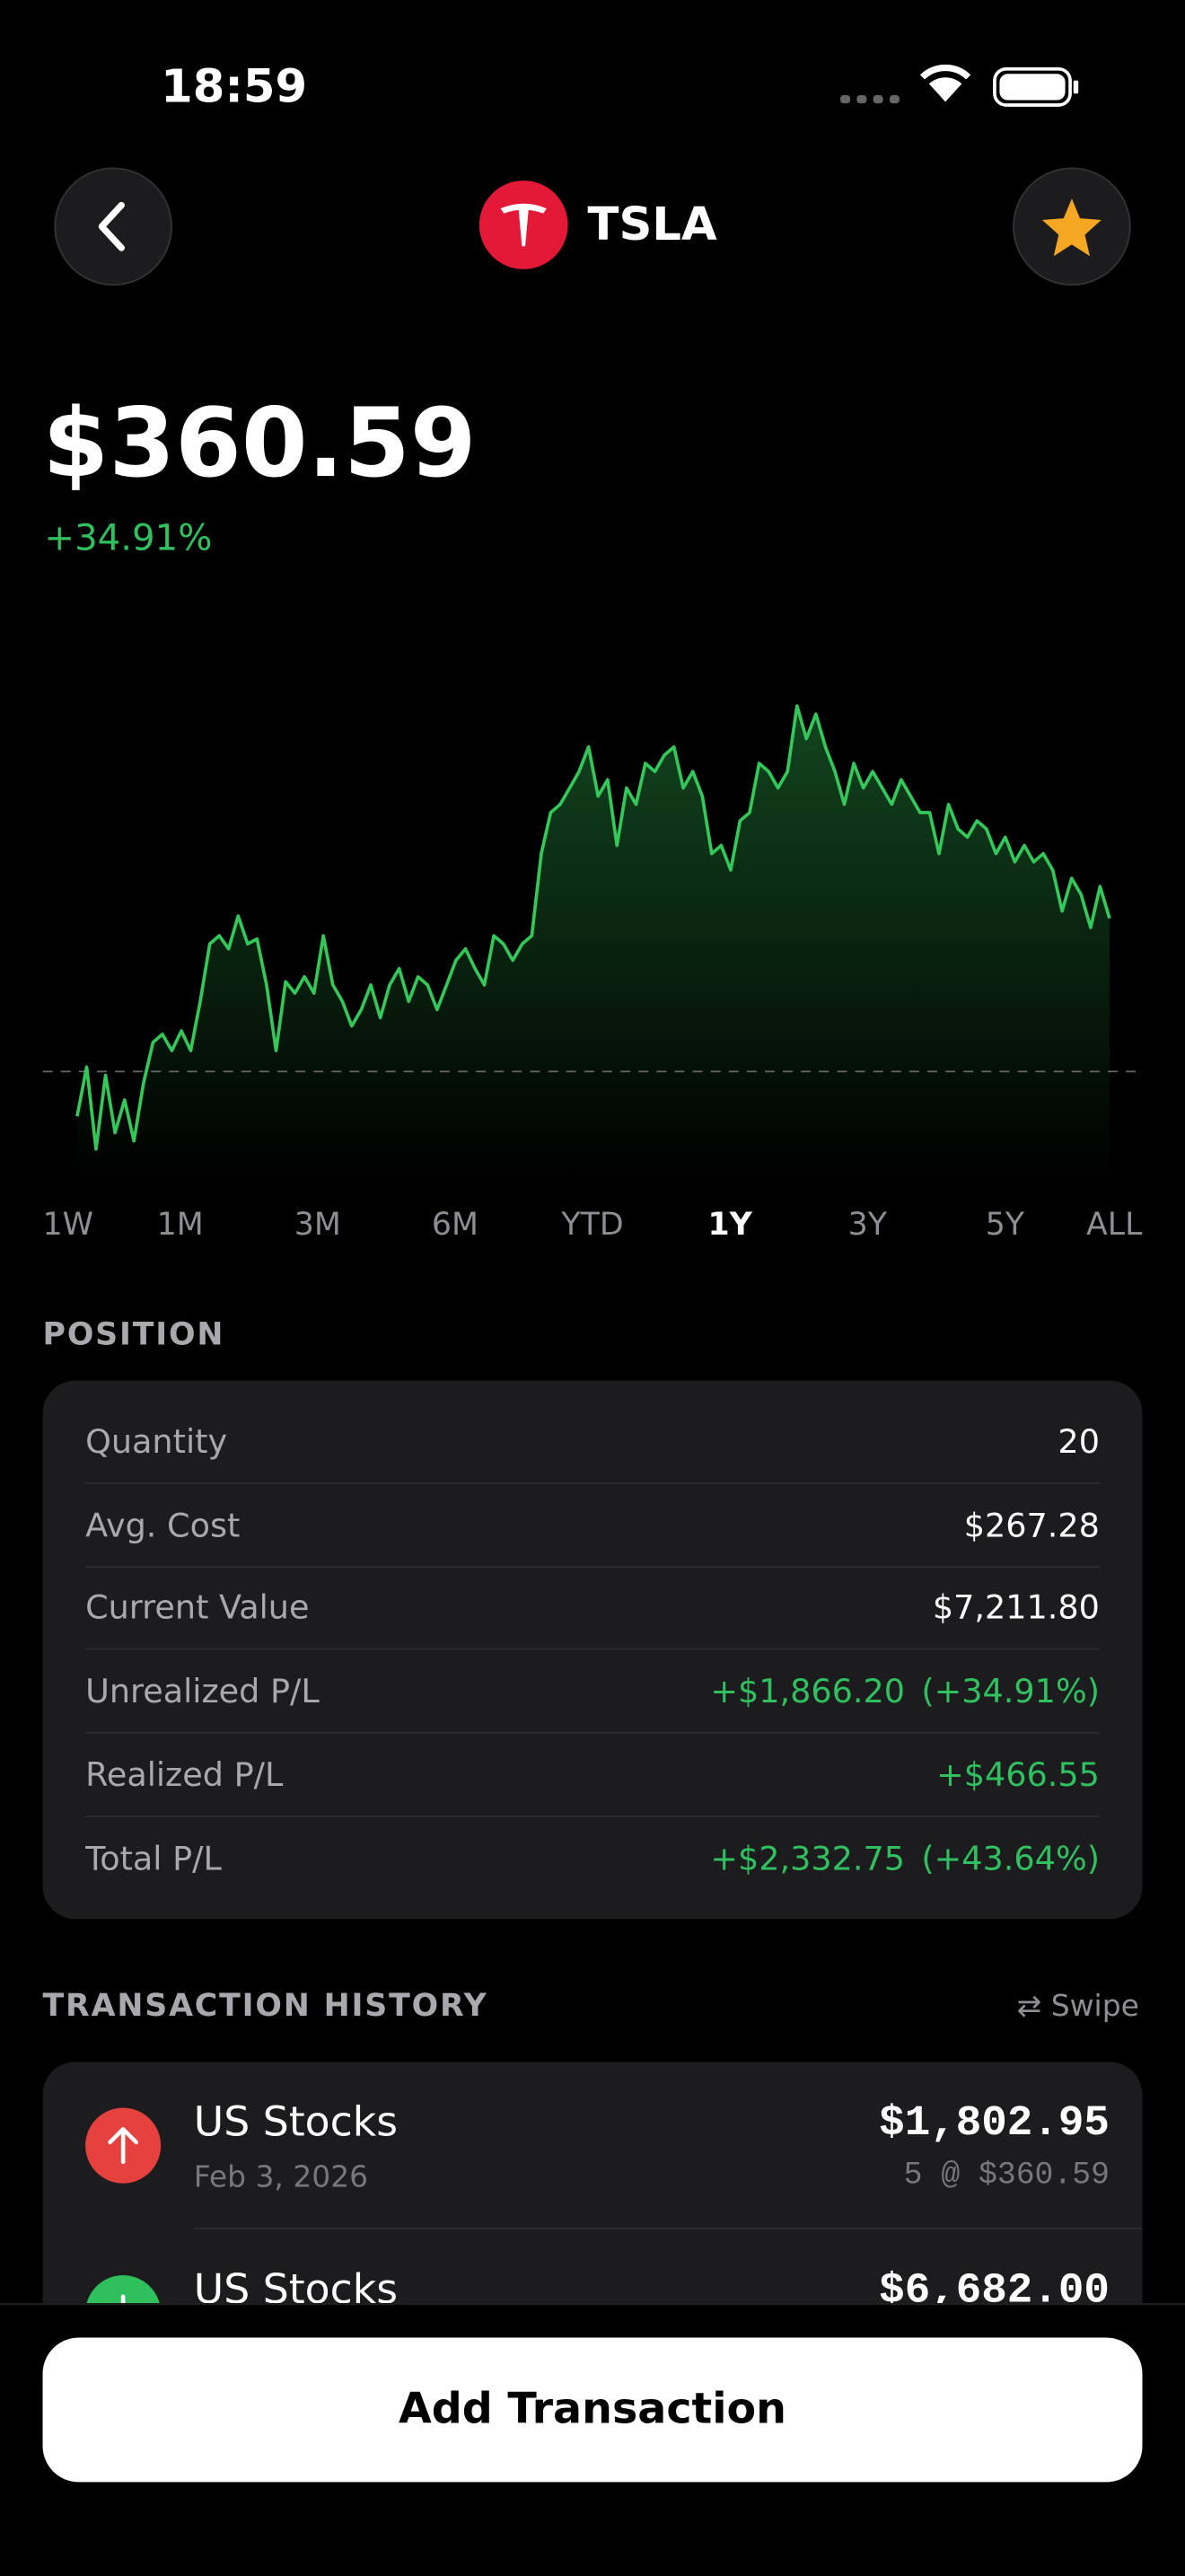 This screenshot has height=2576, width=1185. I want to click on back-icon, so click(111, 226).